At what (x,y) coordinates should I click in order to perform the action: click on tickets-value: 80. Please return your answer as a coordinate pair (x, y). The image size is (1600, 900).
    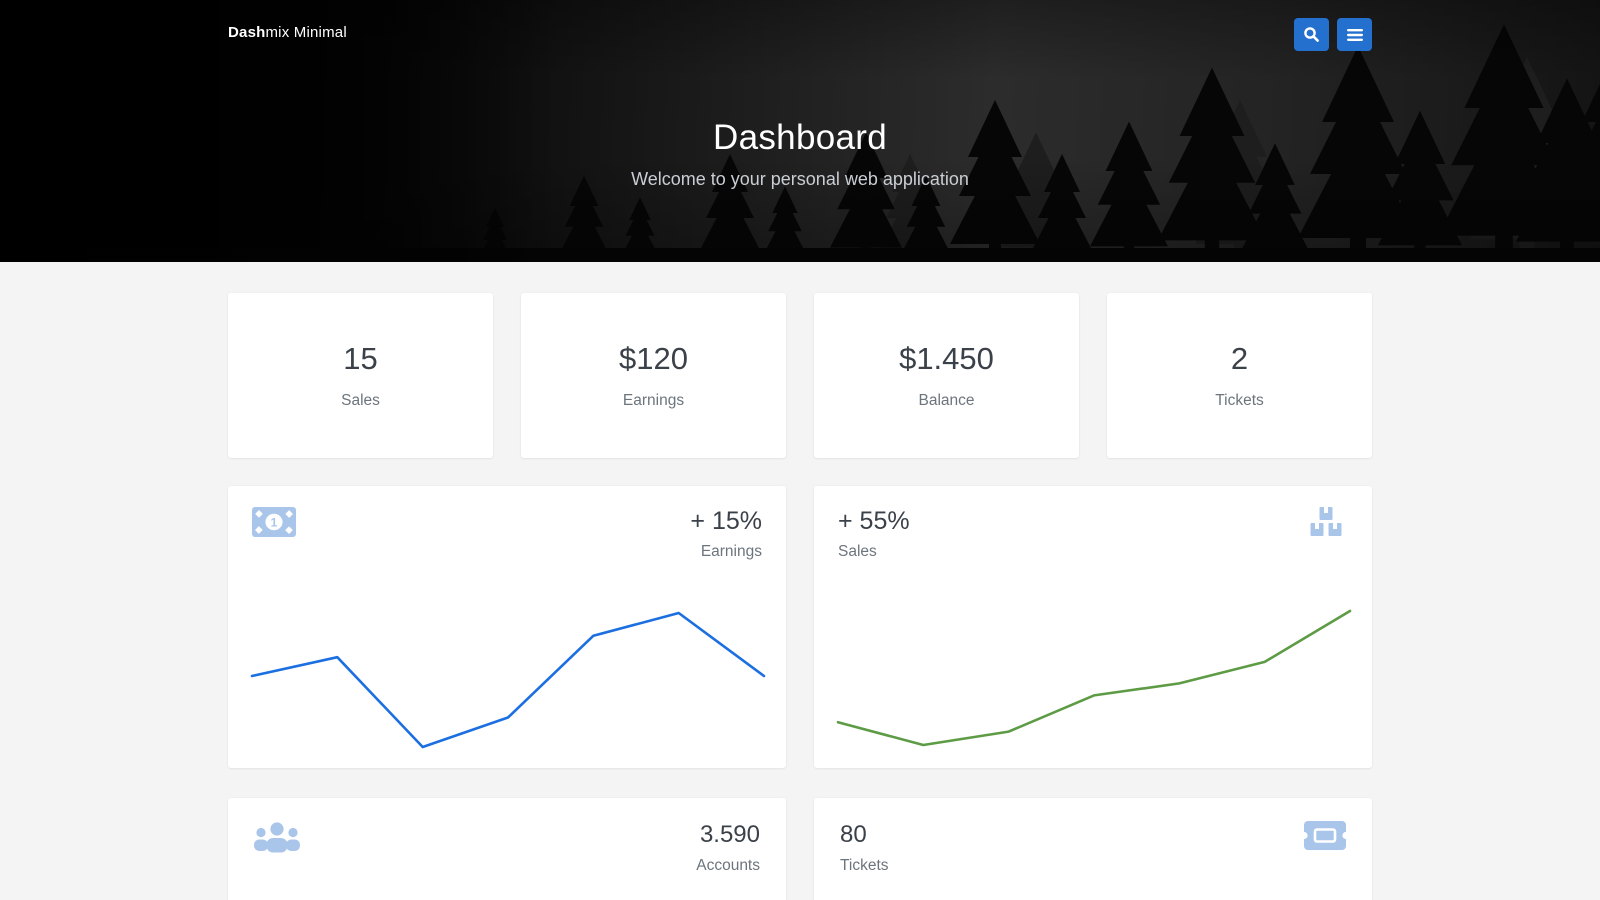
    Looking at the image, I should click on (853, 834).